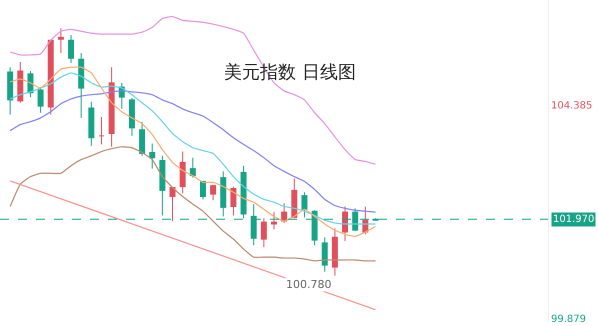 This screenshot has height=326, width=598. I want to click on y-tick-label: 104.385, so click(571, 106).